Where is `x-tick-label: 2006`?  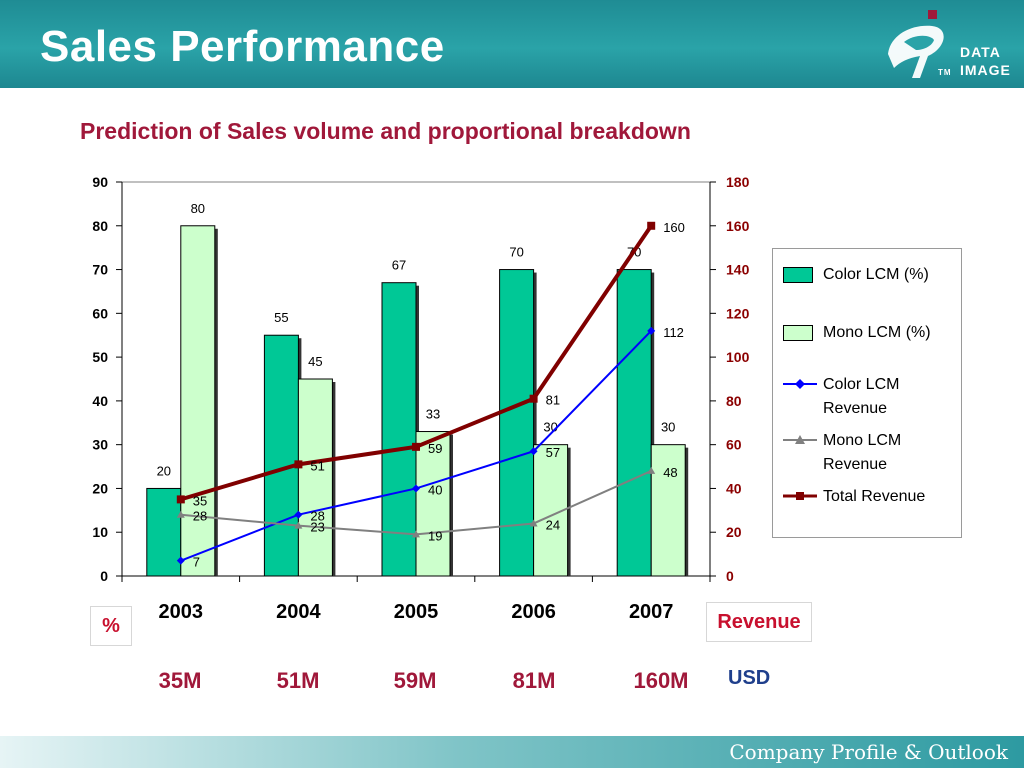 x-tick-label: 2006 is located at coordinates (533, 610).